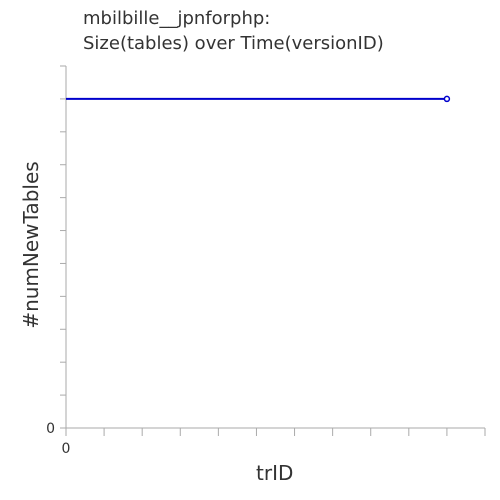 The image size is (500, 500). What do you see at coordinates (177, 18) in the screenshot?
I see `chart-title-line-1: mbilbille__jpnforphp:` at bounding box center [177, 18].